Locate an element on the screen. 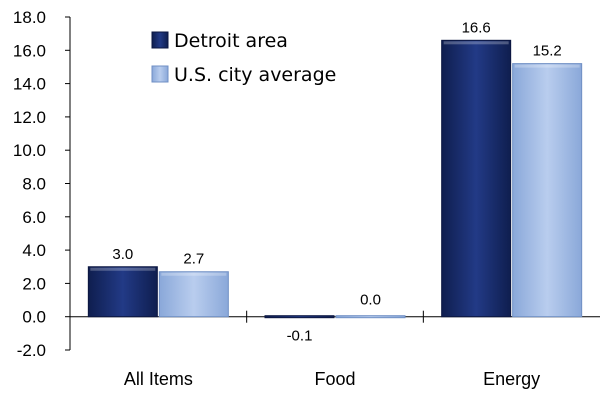  y-tick-label: 2.0 is located at coordinates (34, 283).